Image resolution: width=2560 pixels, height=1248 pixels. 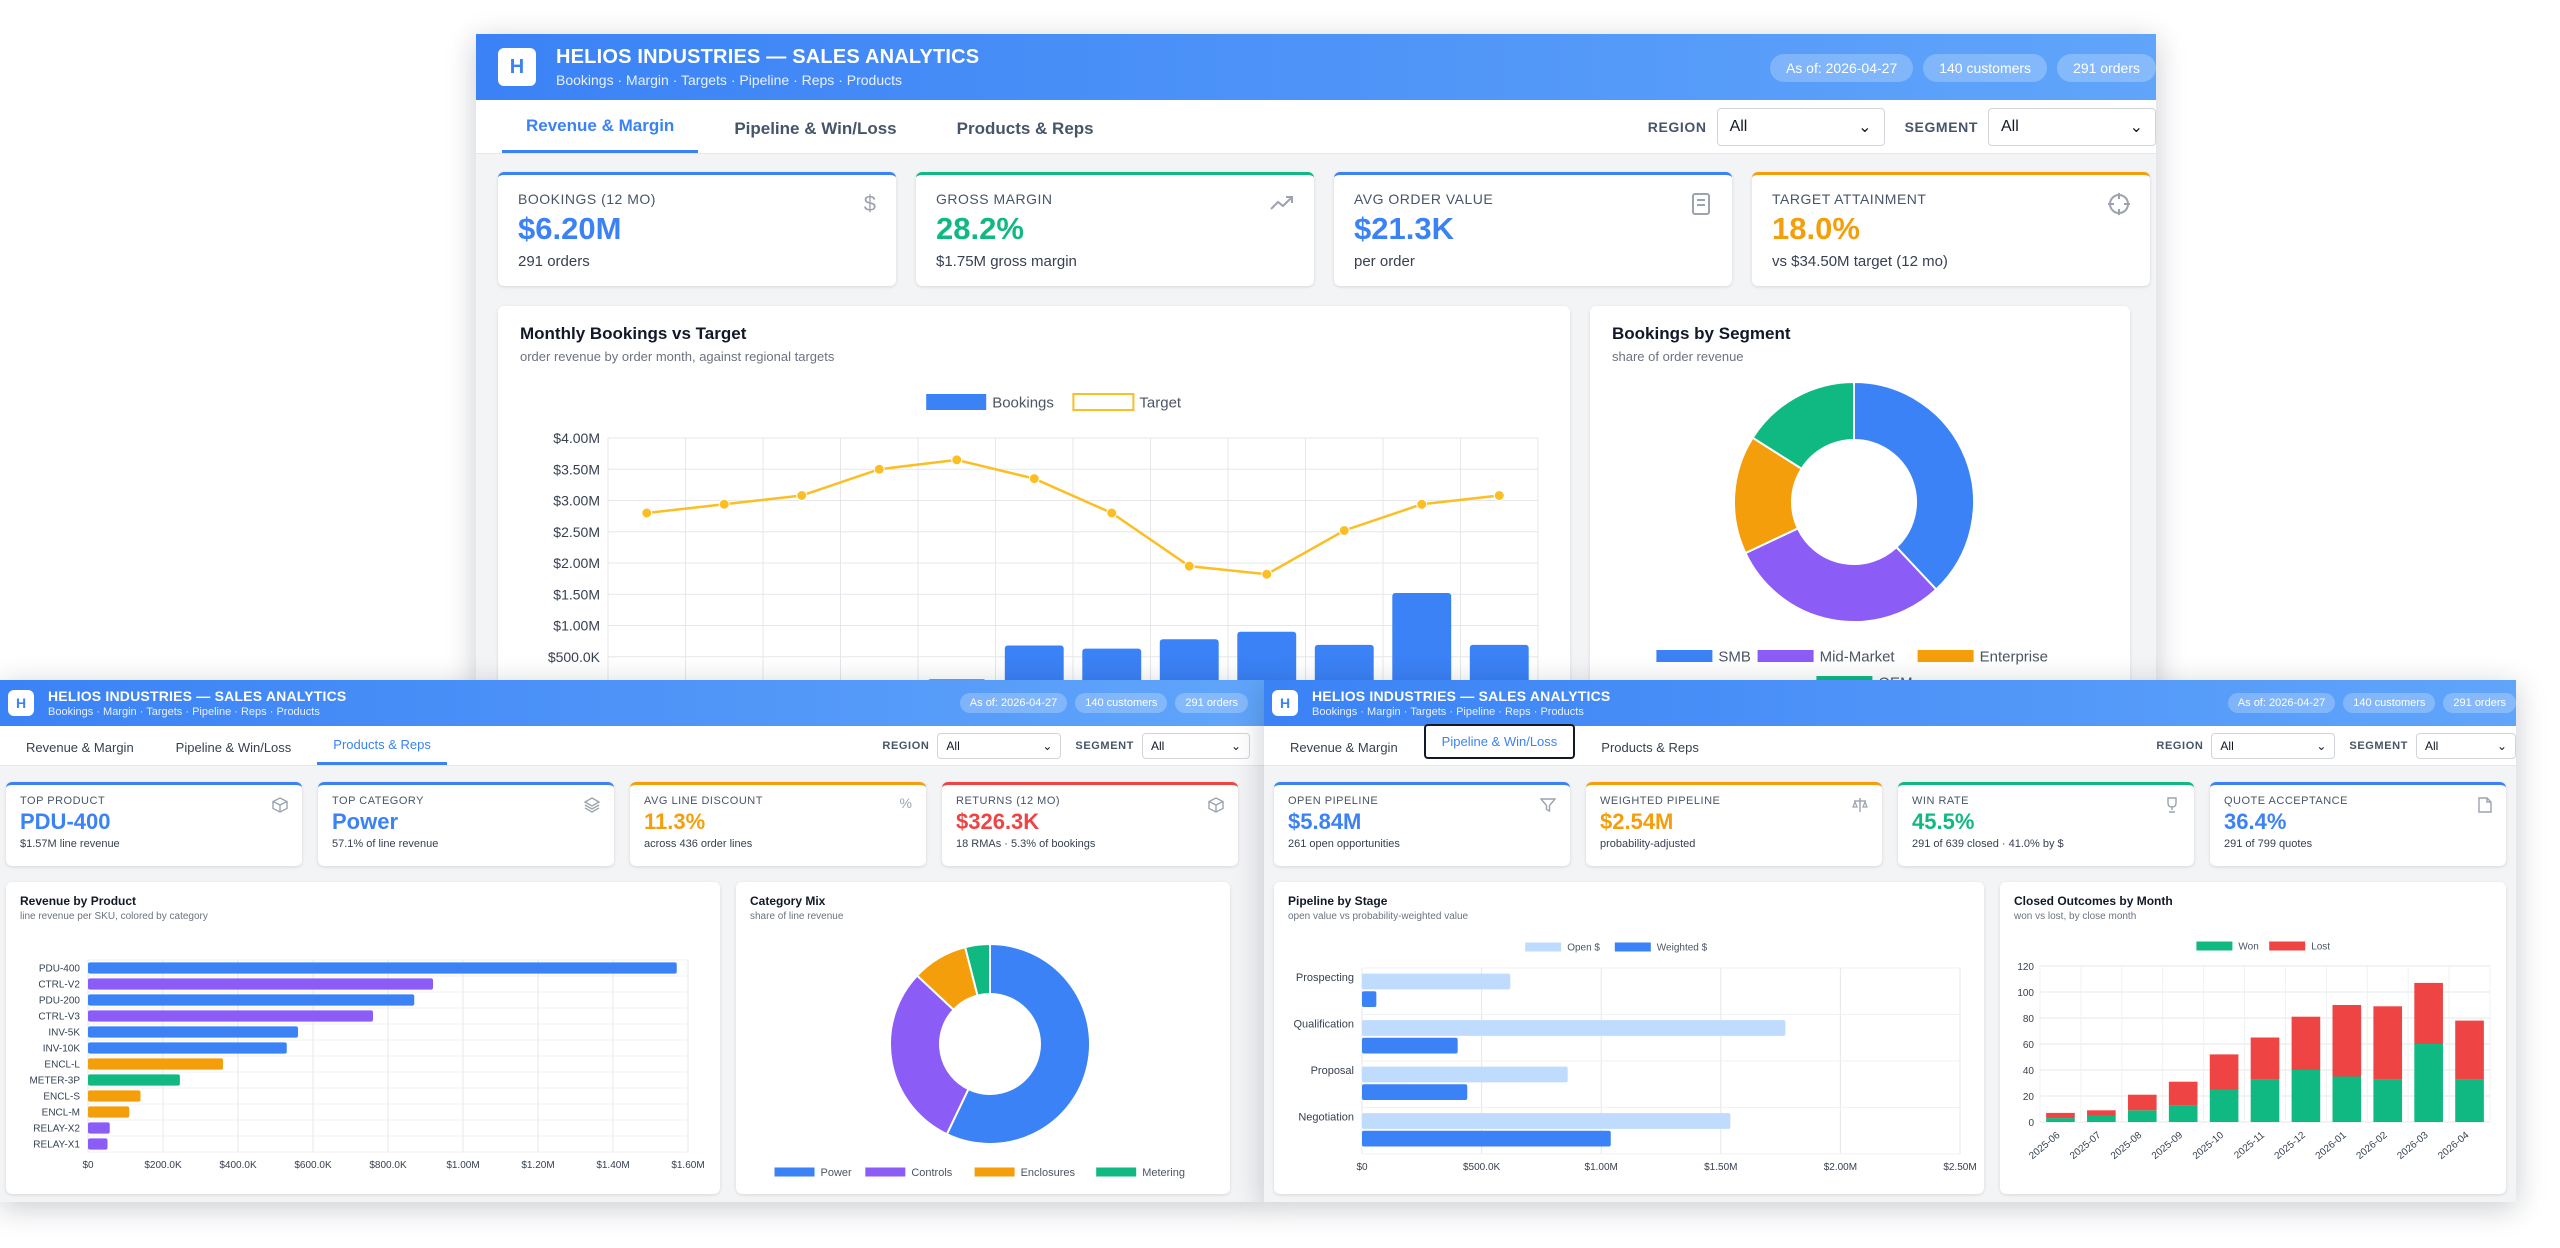 I want to click on legend-label: Lost, so click(x=2320, y=947).